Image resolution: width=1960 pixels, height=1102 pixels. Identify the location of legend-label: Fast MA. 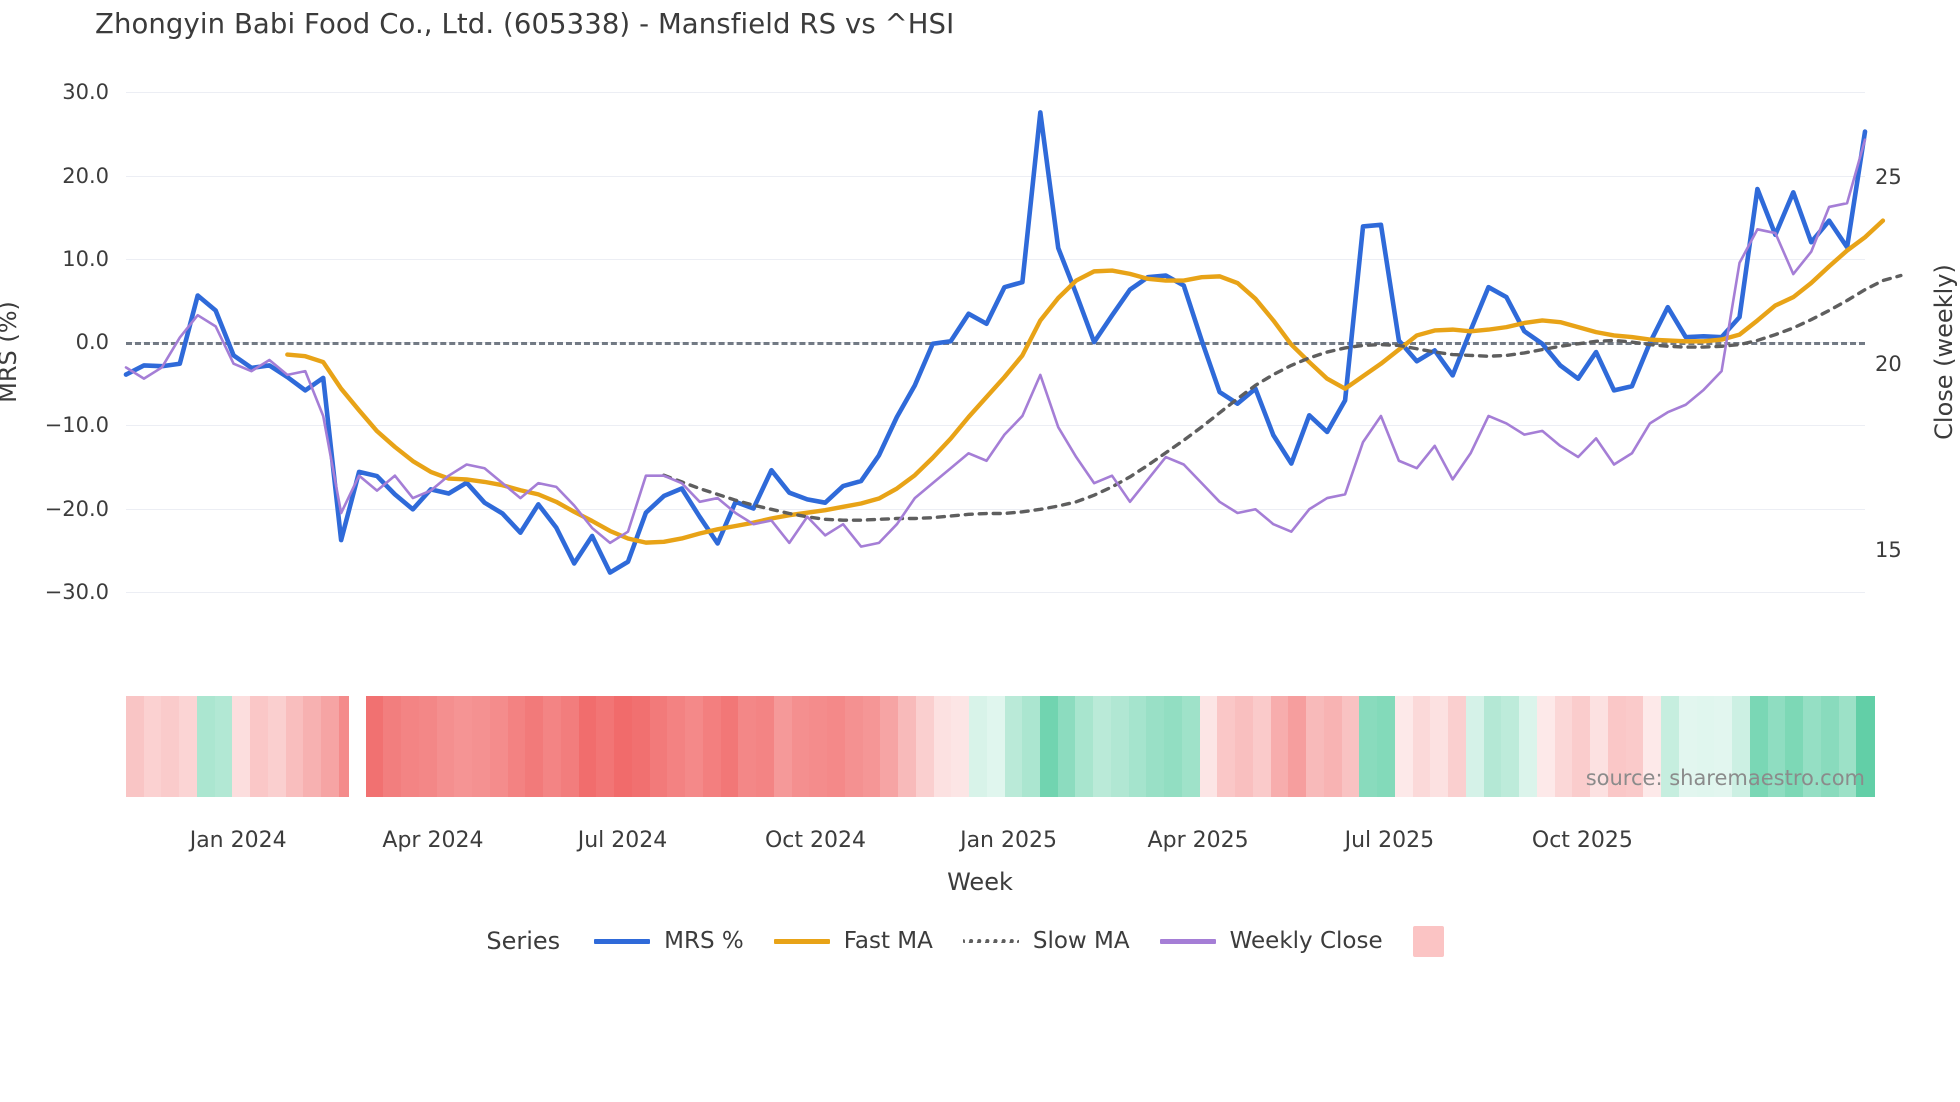
(888, 941).